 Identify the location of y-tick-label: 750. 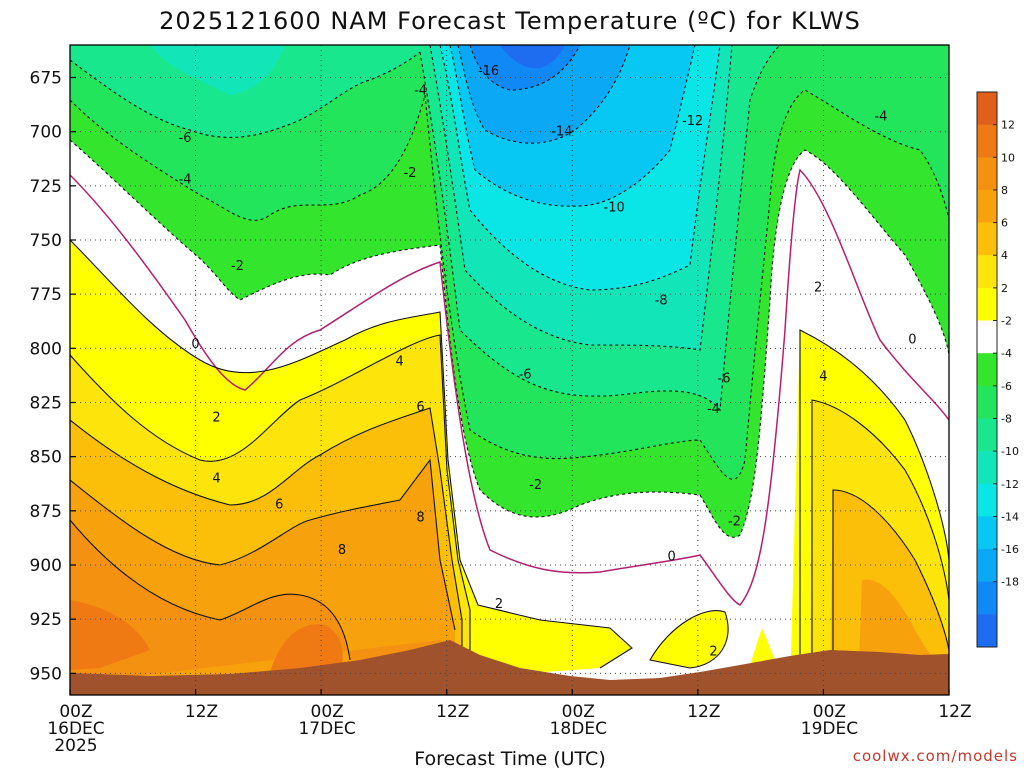
(46, 241).